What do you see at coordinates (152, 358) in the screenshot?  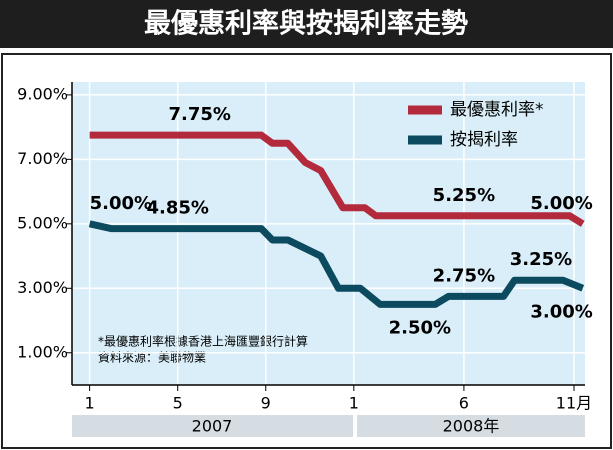 I see `note: 資料來源：美聯物業` at bounding box center [152, 358].